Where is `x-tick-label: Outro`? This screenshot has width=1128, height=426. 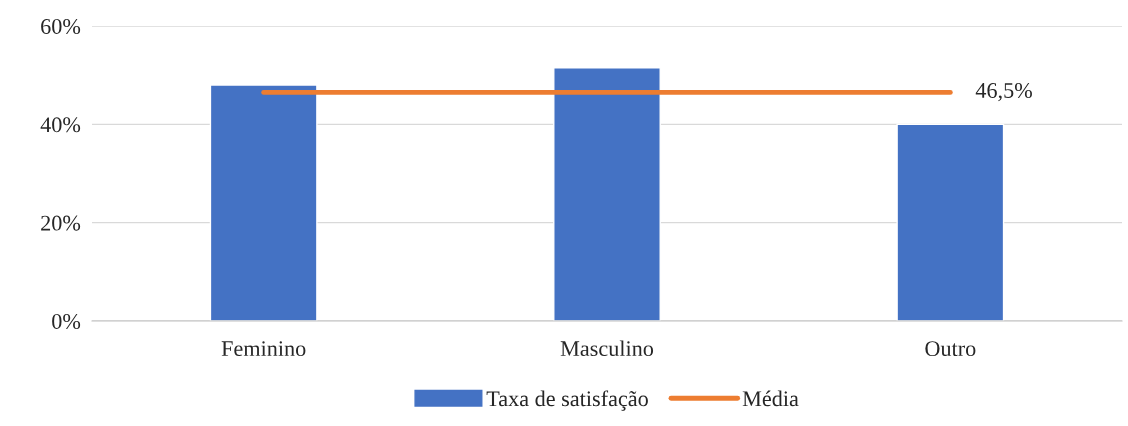
x-tick-label: Outro is located at coordinates (950, 349).